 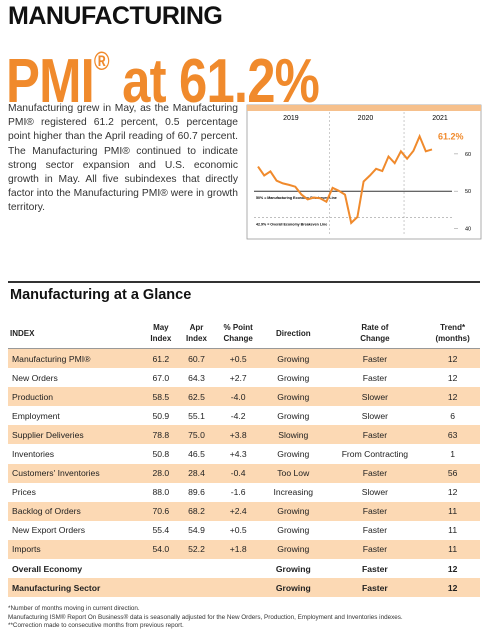 What do you see at coordinates (76, 588) in the screenshot?
I see `table-cell: Manufacturing Sector` at bounding box center [76, 588].